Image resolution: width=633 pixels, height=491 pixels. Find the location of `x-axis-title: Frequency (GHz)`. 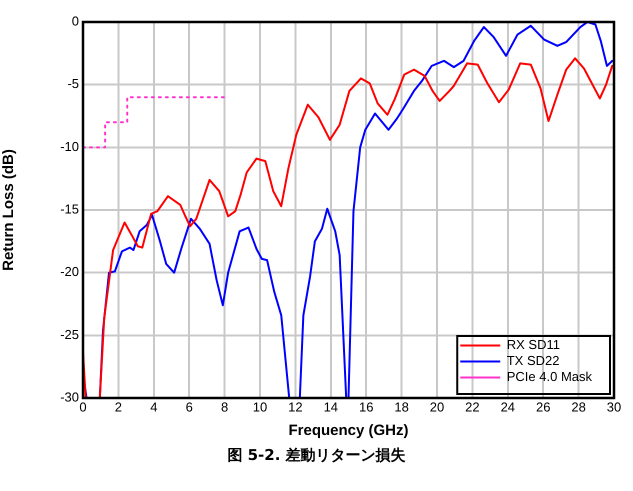

x-axis-title: Frequency (GHz) is located at coordinates (348, 431).